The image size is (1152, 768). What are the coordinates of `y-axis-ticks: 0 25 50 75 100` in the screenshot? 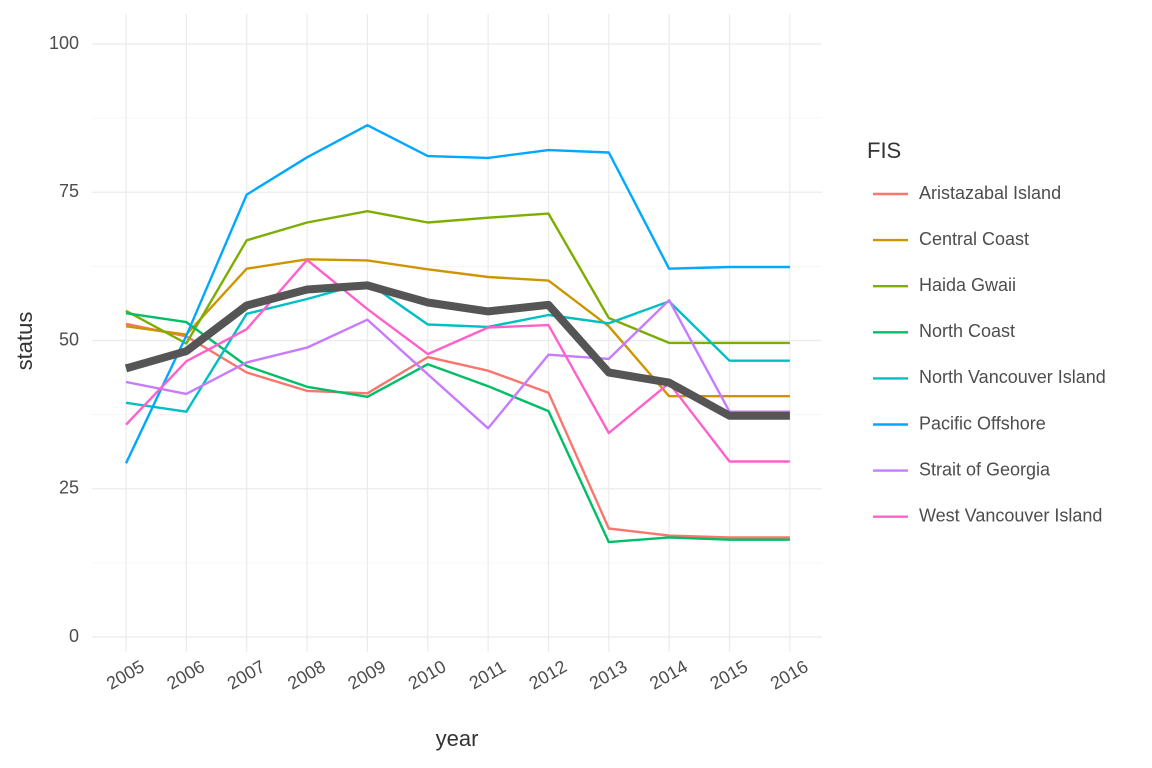 It's located at (64, 339).